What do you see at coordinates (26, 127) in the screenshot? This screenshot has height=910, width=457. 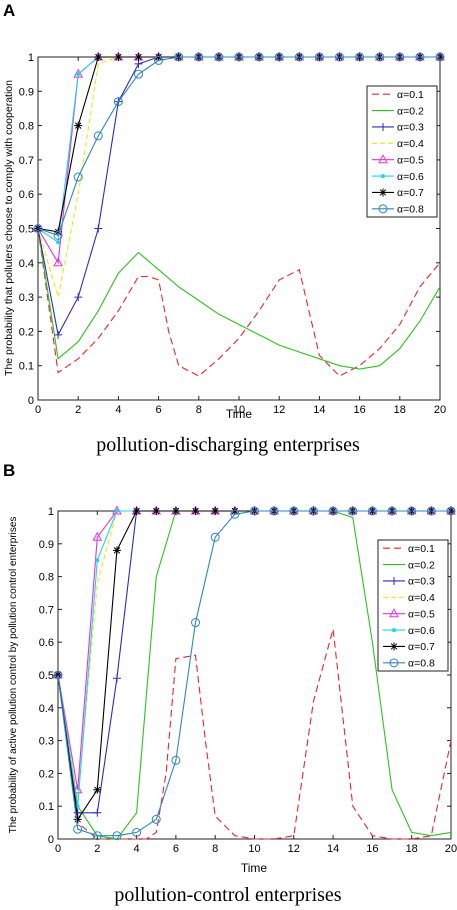 I see `y-tick-label: 0.8` at bounding box center [26, 127].